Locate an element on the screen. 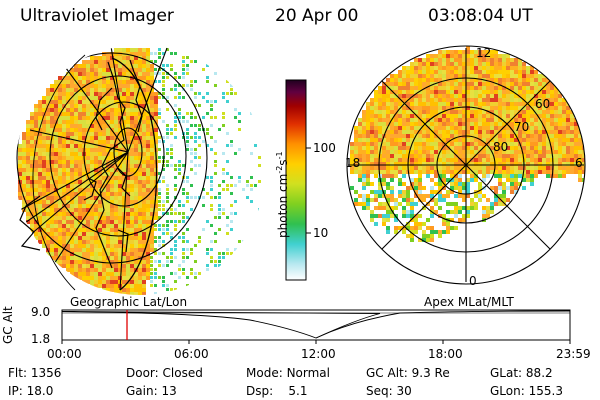  limb-arc is located at coordinates (59, 172).